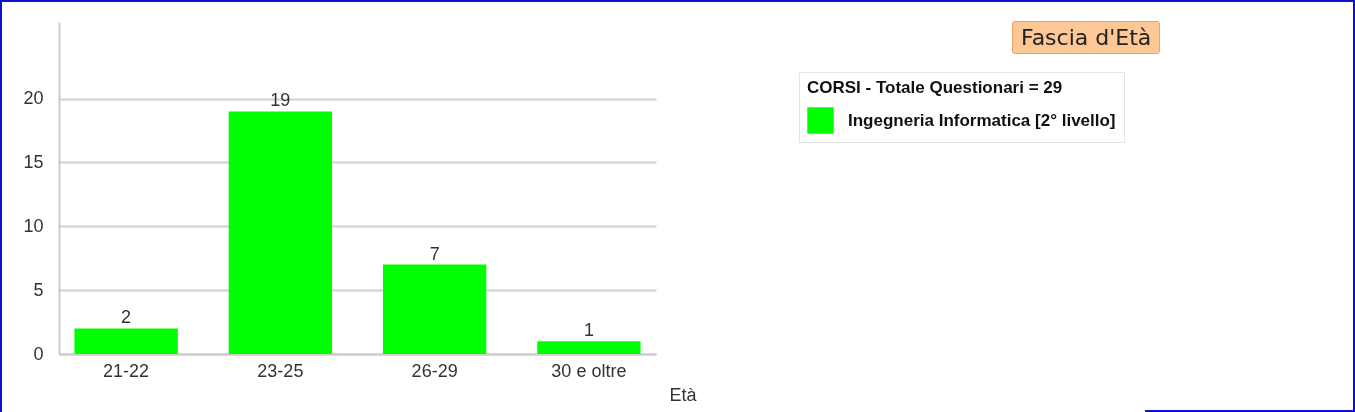 Image resolution: width=1355 pixels, height=412 pixels. I want to click on data-label: 1, so click(588, 330).